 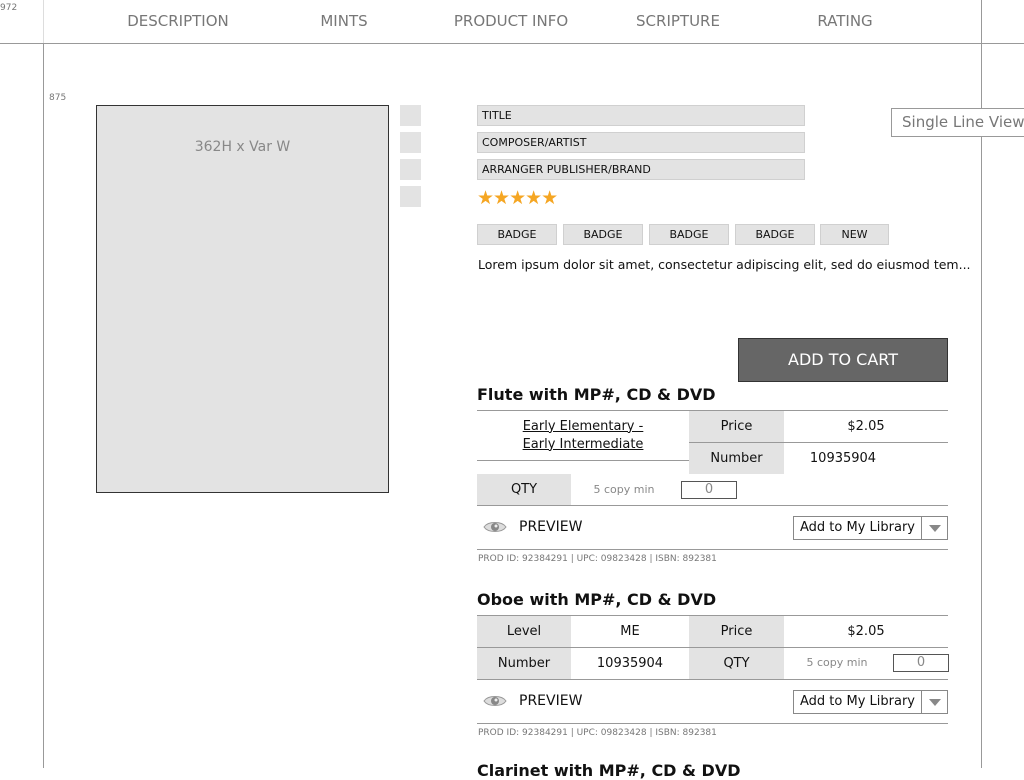 What do you see at coordinates (43, 405) in the screenshot?
I see `left-guide` at bounding box center [43, 405].